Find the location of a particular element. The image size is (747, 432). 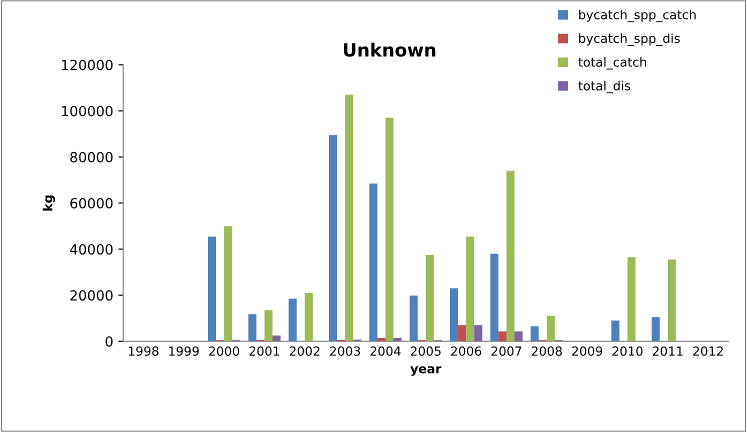

x-tick-label: 2006 is located at coordinates (466, 351).